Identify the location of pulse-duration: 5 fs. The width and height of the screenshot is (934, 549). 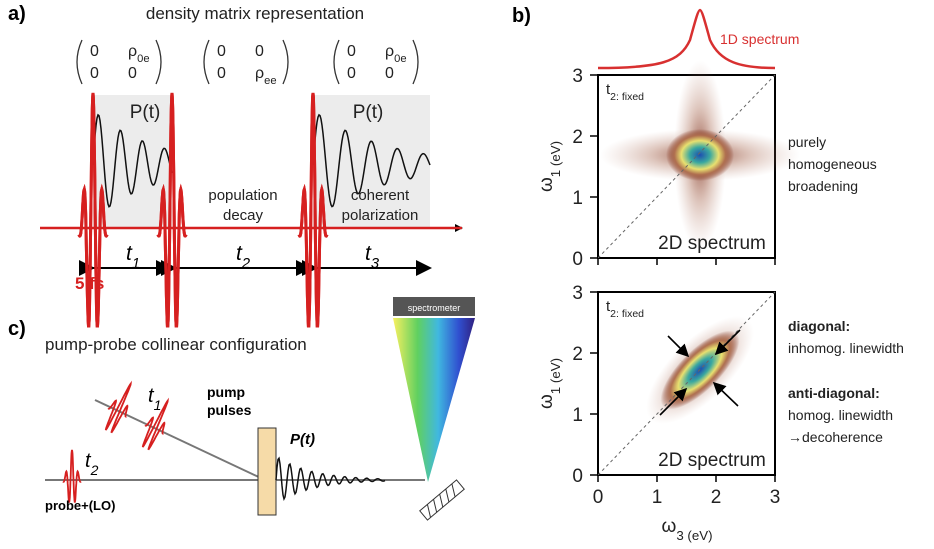
(89, 283).